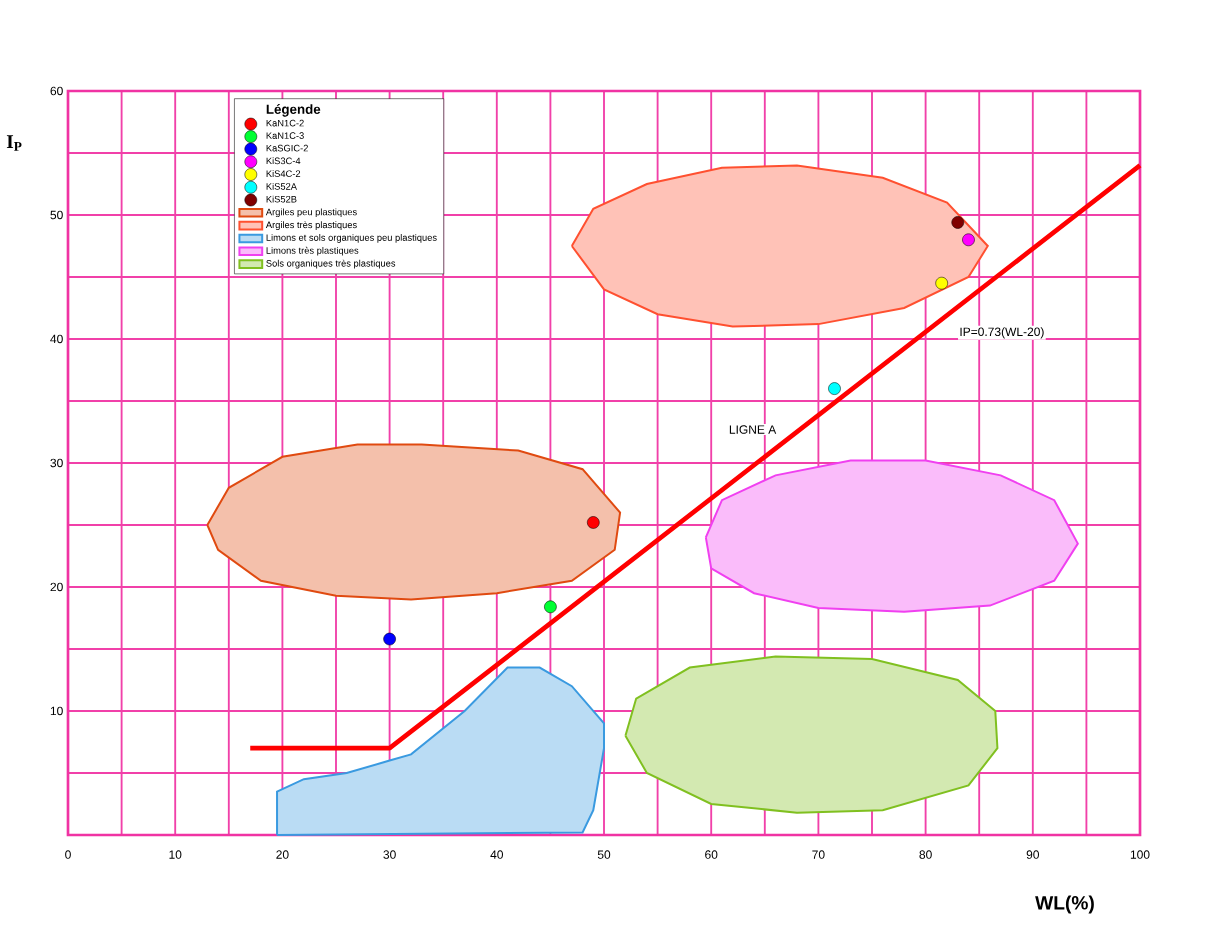  I want to click on x-tick-label: 50, so click(604, 854).